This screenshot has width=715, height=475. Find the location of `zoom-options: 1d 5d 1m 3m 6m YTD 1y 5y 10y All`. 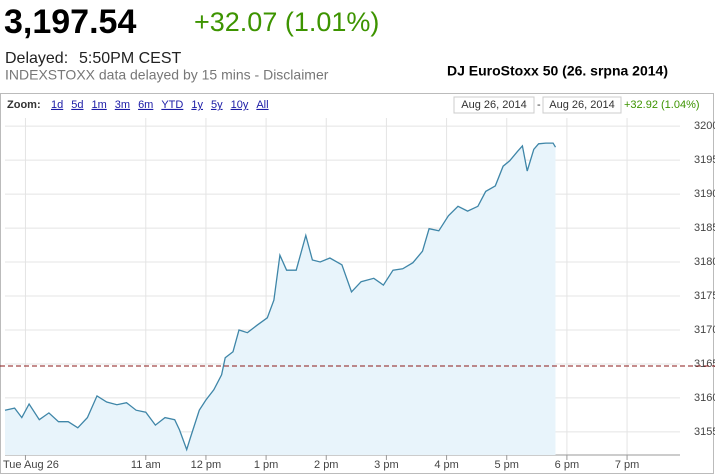

zoom-options: 1d 5d 1m 3m 6m YTD 1y 5y 10y All is located at coordinates (160, 105).